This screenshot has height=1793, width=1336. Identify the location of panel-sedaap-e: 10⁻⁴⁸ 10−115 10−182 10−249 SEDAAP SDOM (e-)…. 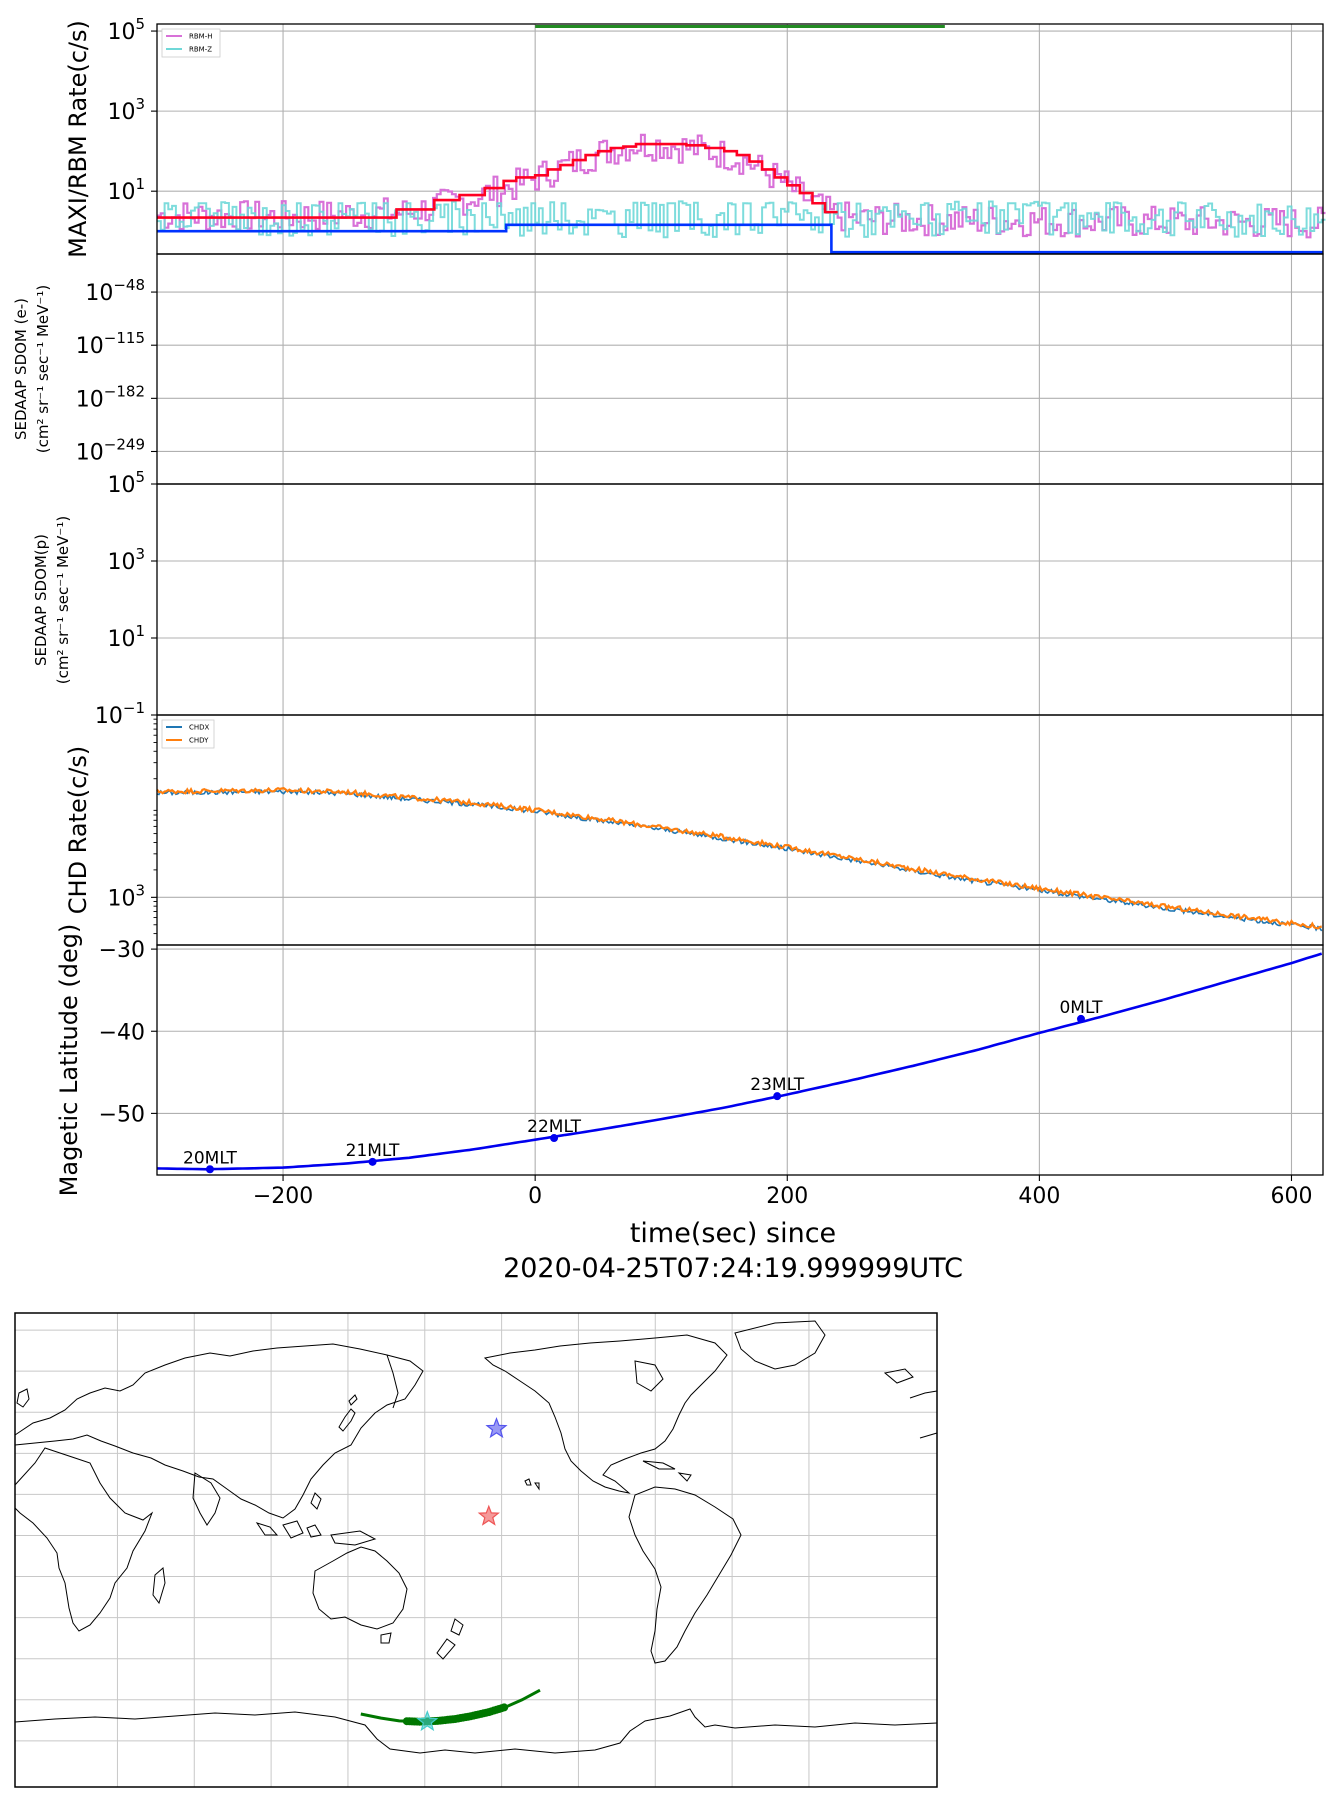
(668, 369).